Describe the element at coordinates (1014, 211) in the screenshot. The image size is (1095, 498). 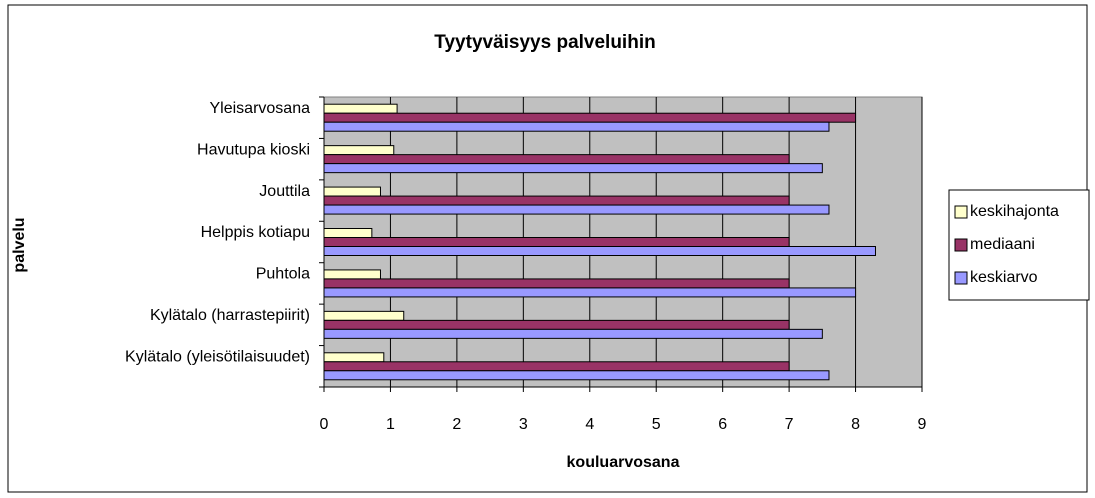
I see `legend-label: keskihajonta` at that location.